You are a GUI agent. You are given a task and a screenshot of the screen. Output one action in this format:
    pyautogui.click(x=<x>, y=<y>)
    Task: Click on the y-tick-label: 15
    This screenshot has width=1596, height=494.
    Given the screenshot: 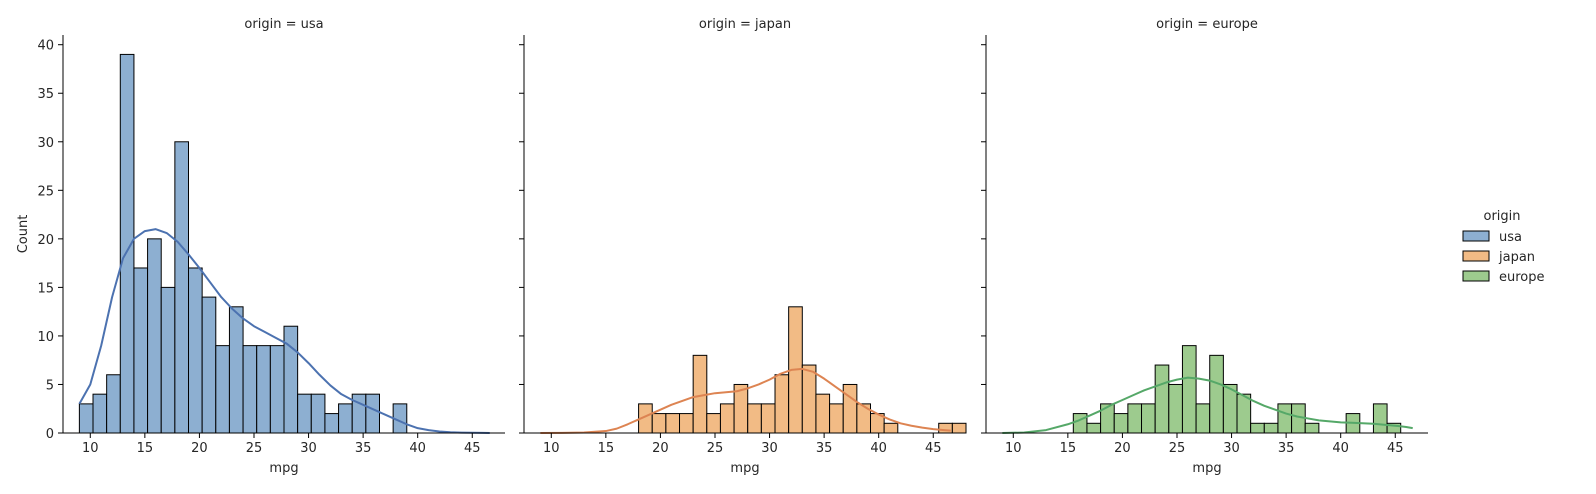 What is the action you would take?
    pyautogui.click(x=45, y=288)
    